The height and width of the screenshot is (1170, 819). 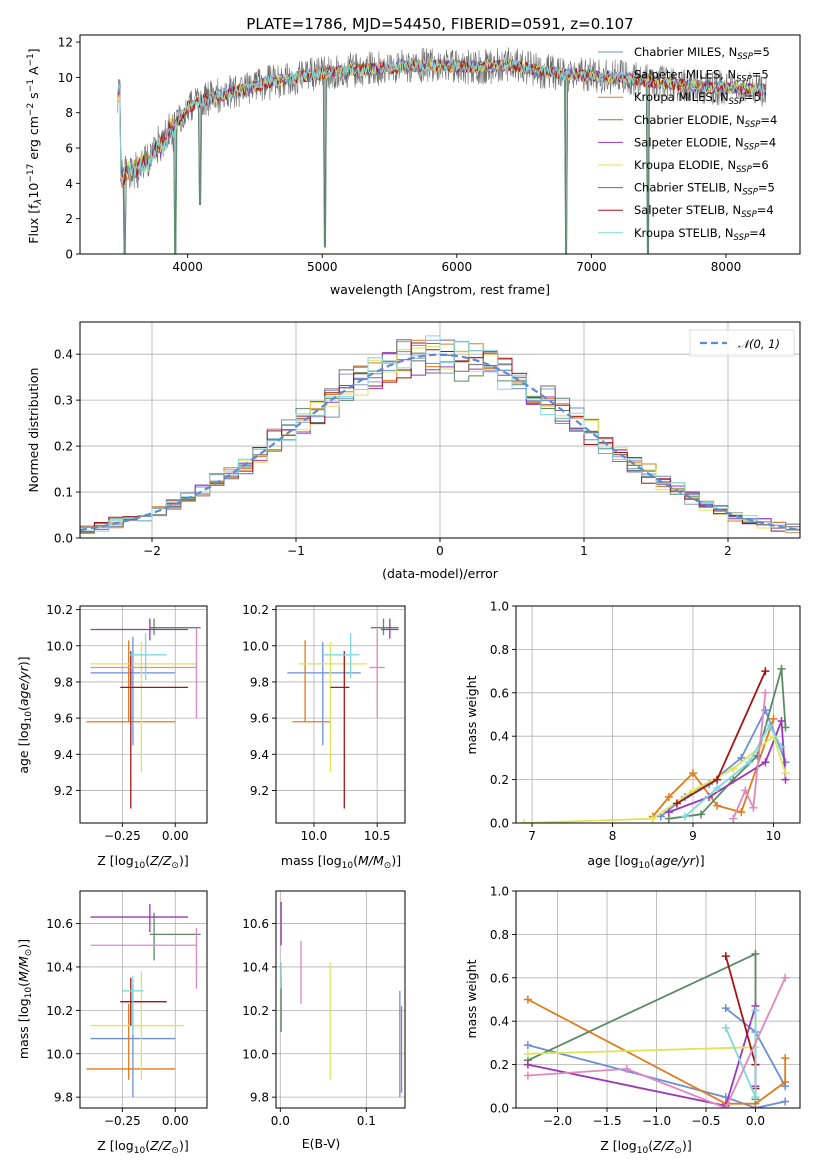 What do you see at coordinates (704, 211) in the screenshot?
I see `legend-entry: Salpeter STELIB, NSSP=4` at bounding box center [704, 211].